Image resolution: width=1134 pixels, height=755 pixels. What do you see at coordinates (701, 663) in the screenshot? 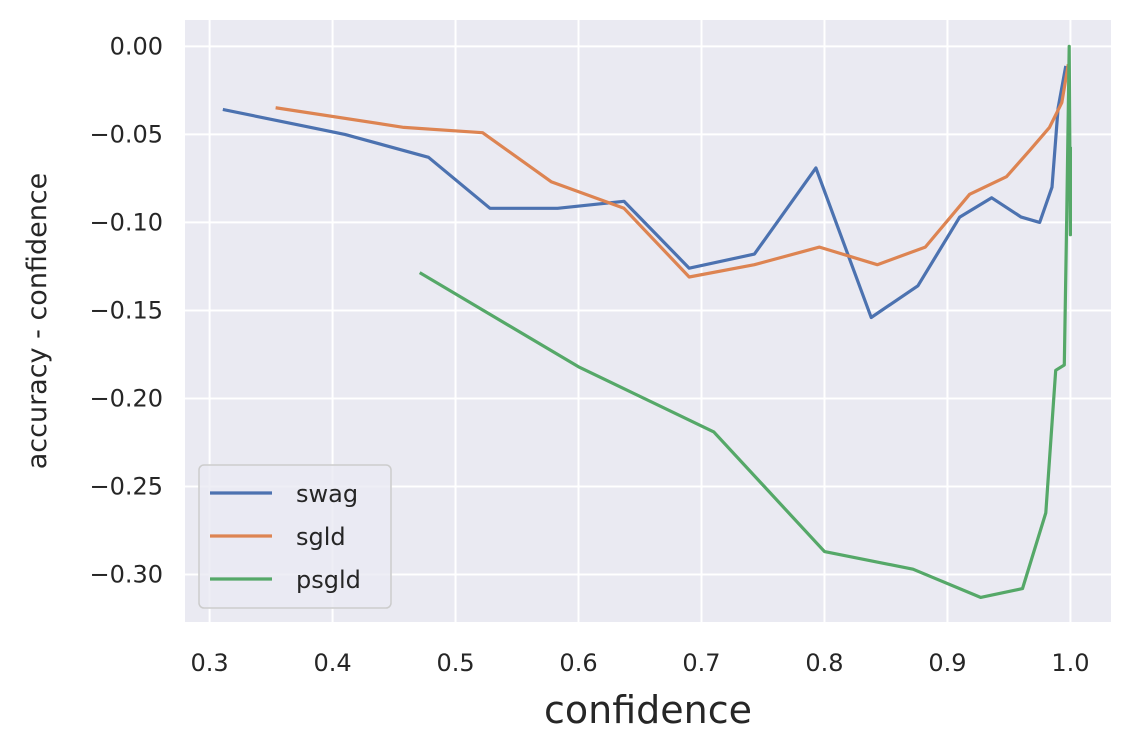
I see `x-tick-label: 0.7` at bounding box center [701, 663].